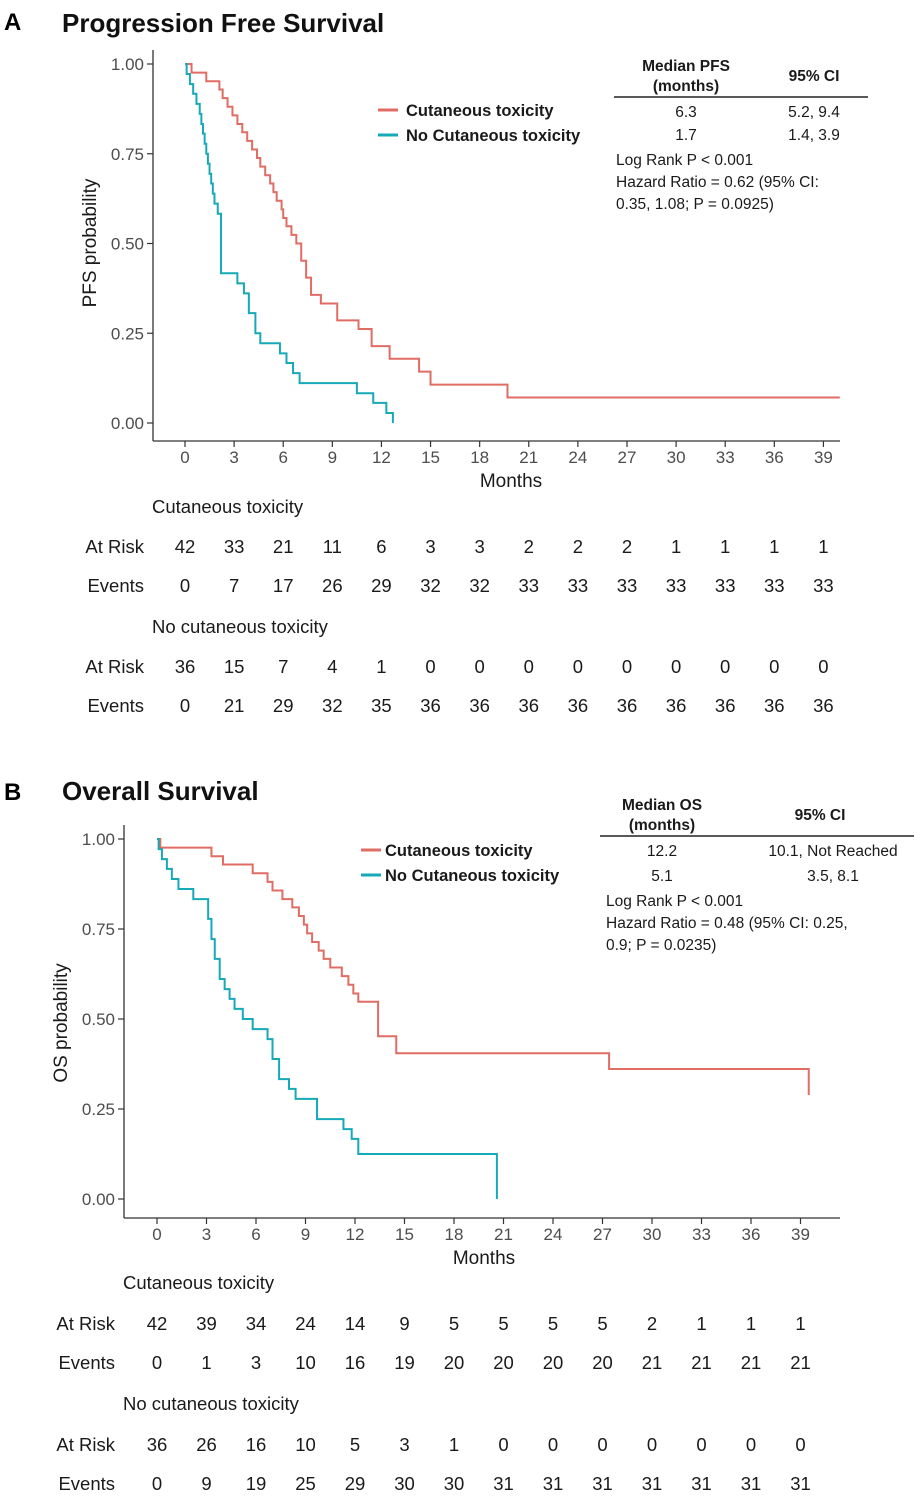  Describe the element at coordinates (627, 546) in the screenshot. I see `risk-value: 2` at that location.